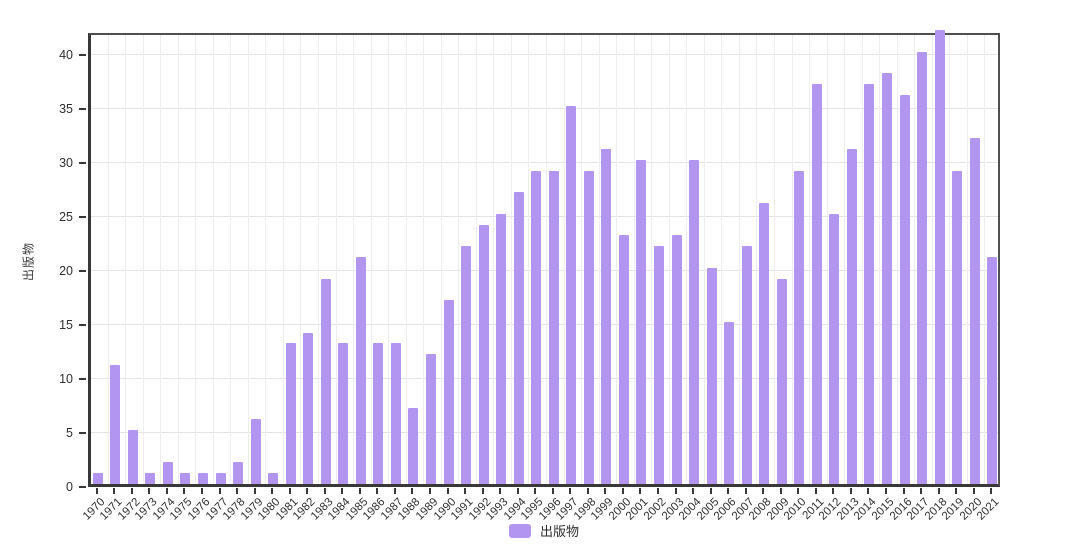  I want to click on y-tick-label: 35, so click(66, 108).